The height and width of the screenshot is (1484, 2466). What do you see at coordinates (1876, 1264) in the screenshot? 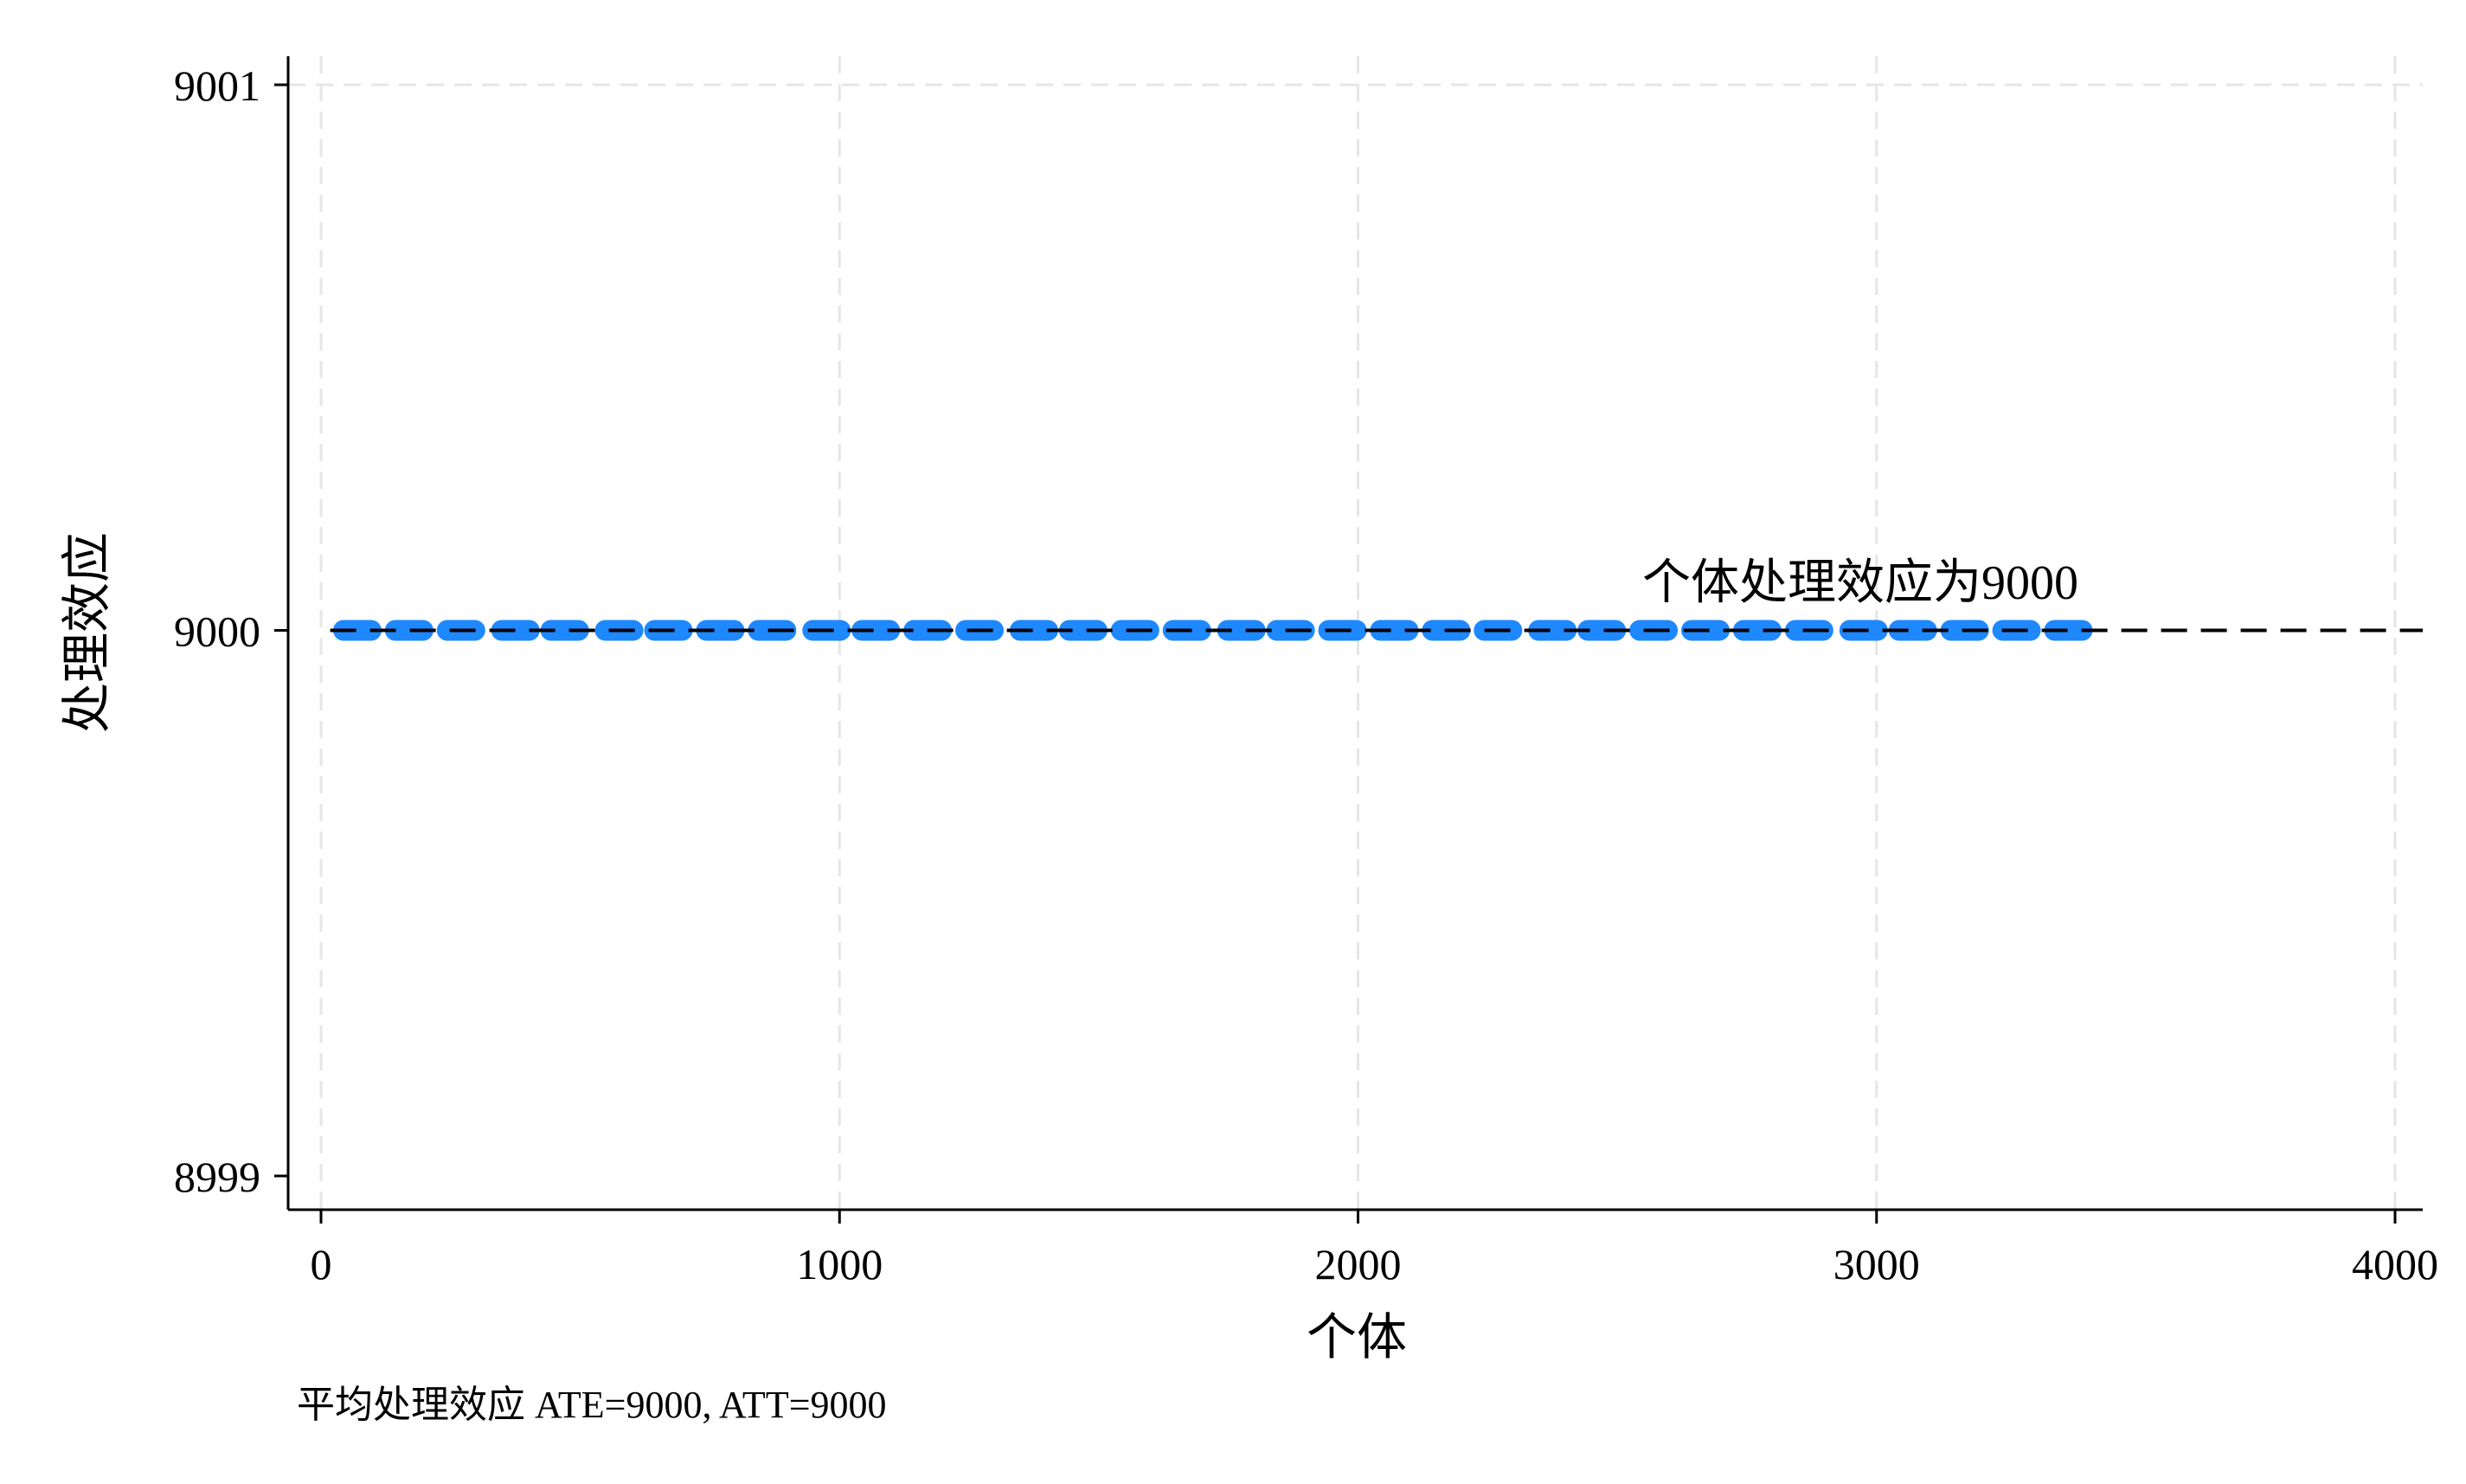
I see `x-tick-label-3: 3000` at bounding box center [1876, 1264].